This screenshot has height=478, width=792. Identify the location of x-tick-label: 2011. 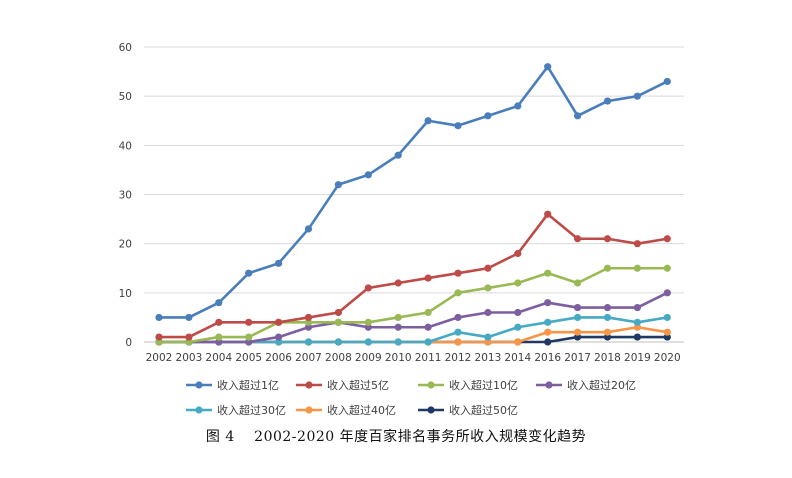
(428, 358).